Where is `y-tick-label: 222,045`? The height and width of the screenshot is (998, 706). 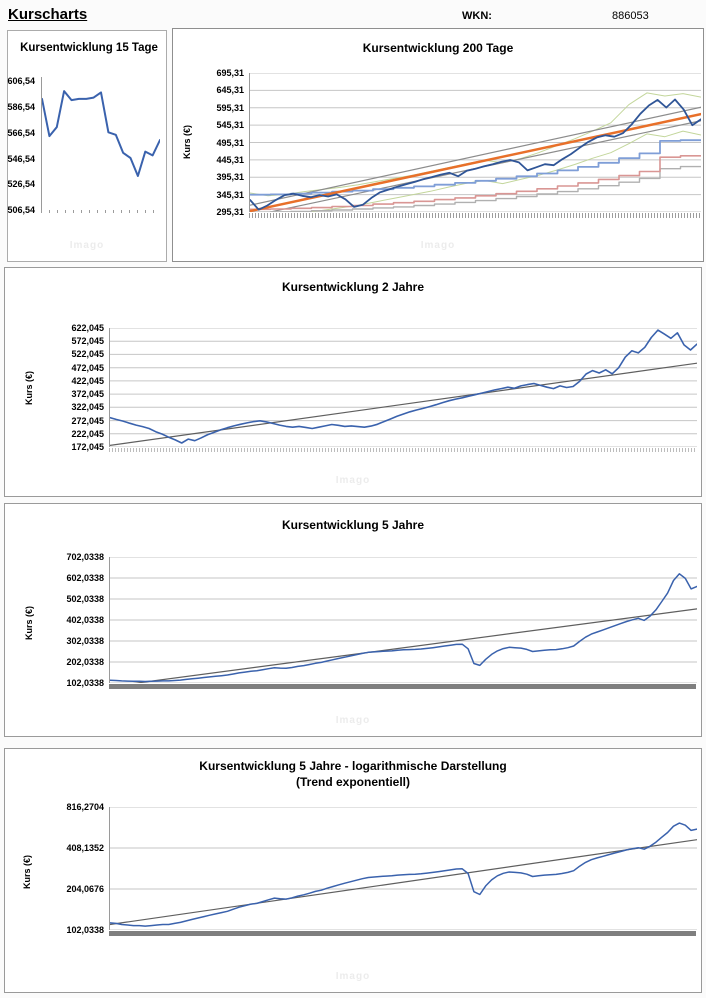 y-tick-label: 222,045 is located at coordinates (87, 433).